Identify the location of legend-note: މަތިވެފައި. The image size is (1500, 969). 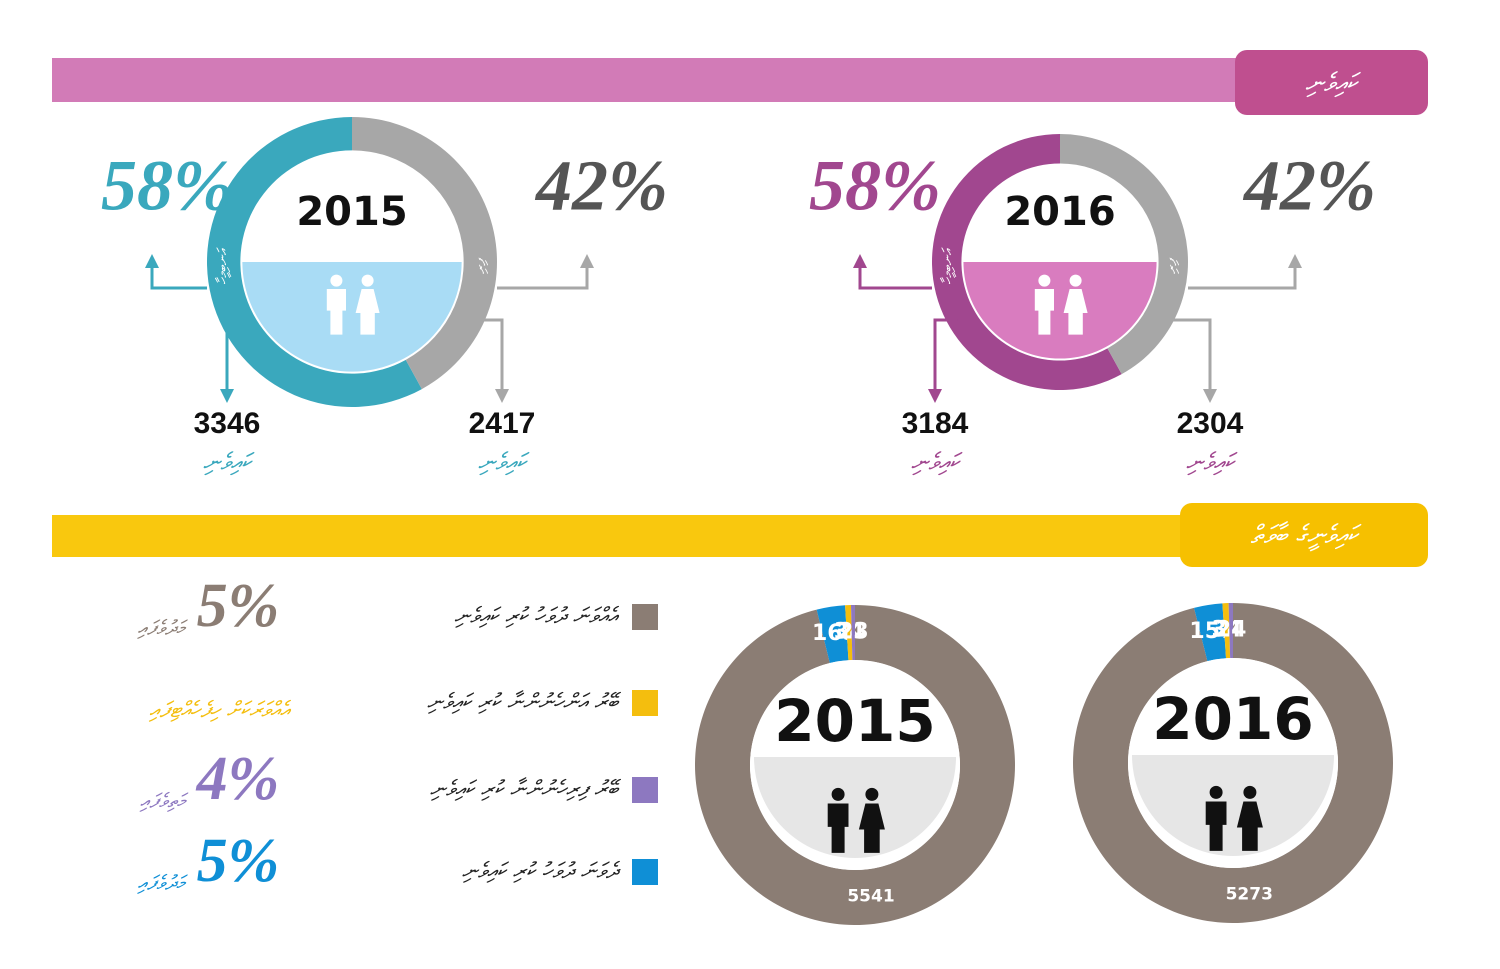
(164, 801).